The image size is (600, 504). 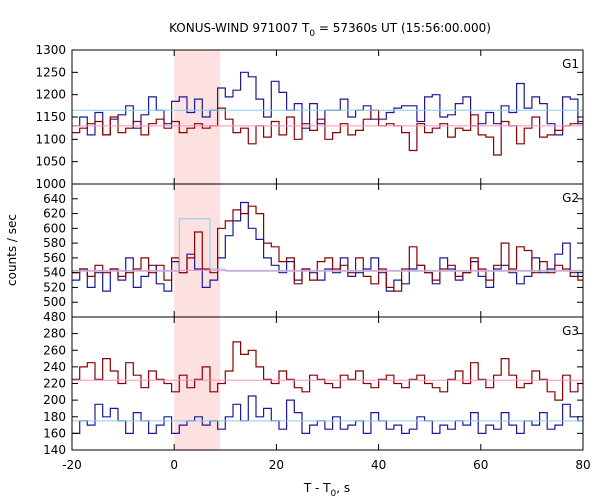 I want to click on x-axis-label: T - T0, s, so click(x=326, y=490).